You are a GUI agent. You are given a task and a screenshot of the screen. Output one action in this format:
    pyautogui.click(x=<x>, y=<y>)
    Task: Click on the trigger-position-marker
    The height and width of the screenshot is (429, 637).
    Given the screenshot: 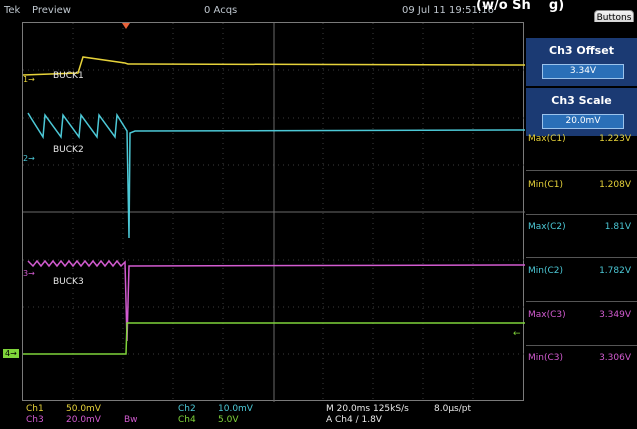 What is the action you would take?
    pyautogui.click(x=126, y=26)
    